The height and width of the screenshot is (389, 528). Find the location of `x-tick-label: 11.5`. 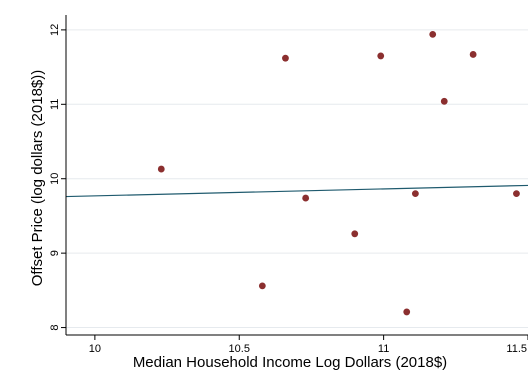

x-tick-label: 11.5 is located at coordinates (516, 349).